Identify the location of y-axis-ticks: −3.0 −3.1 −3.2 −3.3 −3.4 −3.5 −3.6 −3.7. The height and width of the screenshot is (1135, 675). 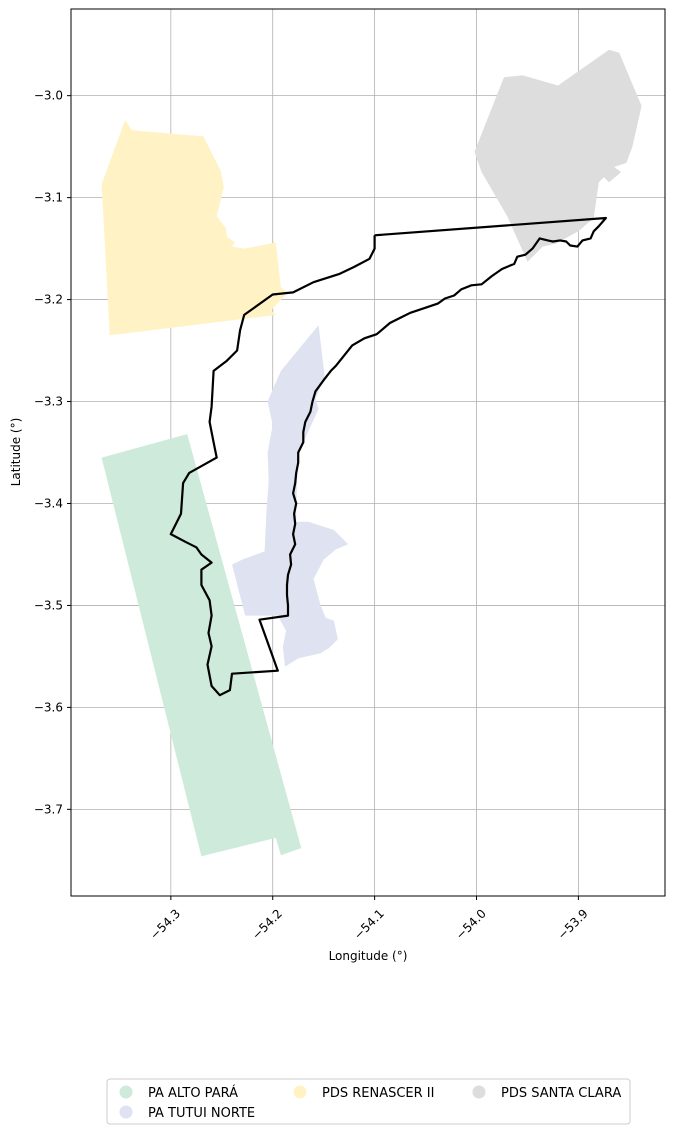
(52, 452).